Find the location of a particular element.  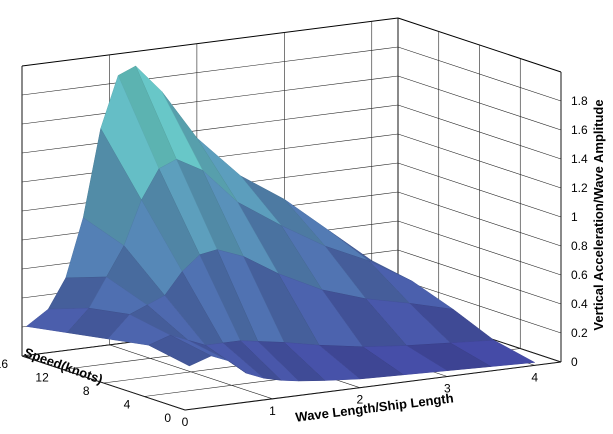

y-tick-label: 0 is located at coordinates (167, 418).